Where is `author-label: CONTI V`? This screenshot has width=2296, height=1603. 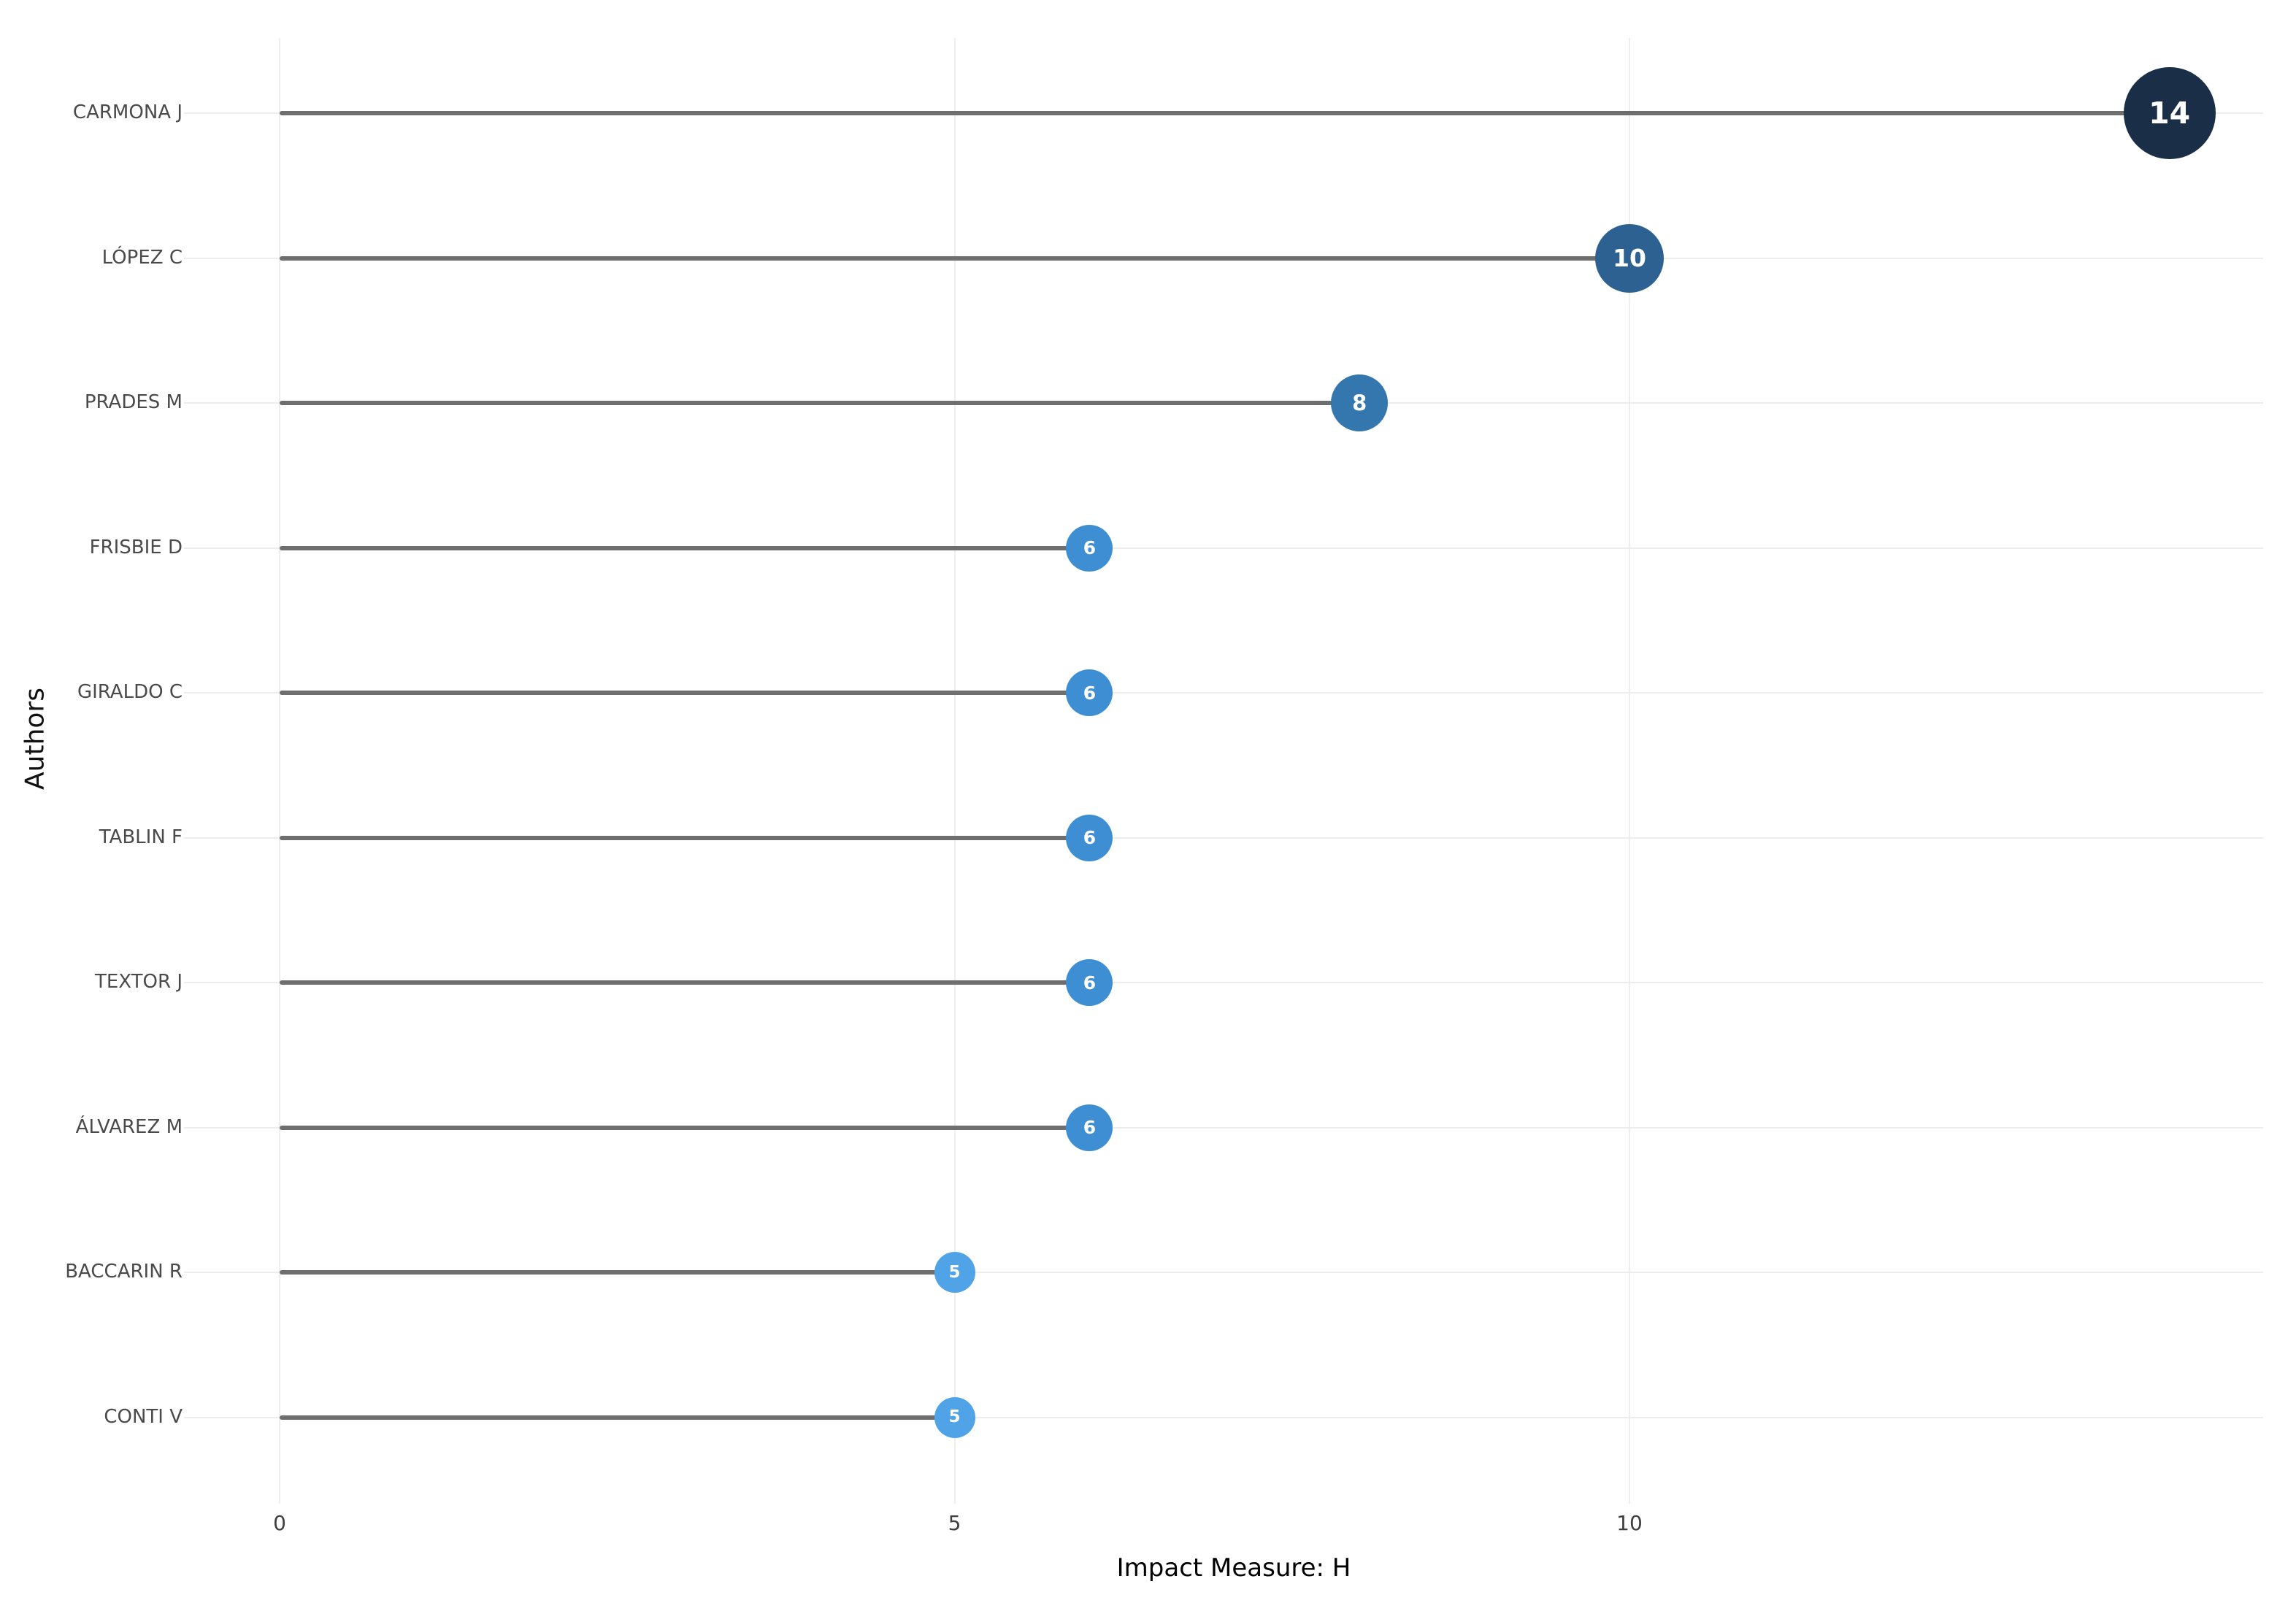 author-label: CONTI V is located at coordinates (143, 1417).